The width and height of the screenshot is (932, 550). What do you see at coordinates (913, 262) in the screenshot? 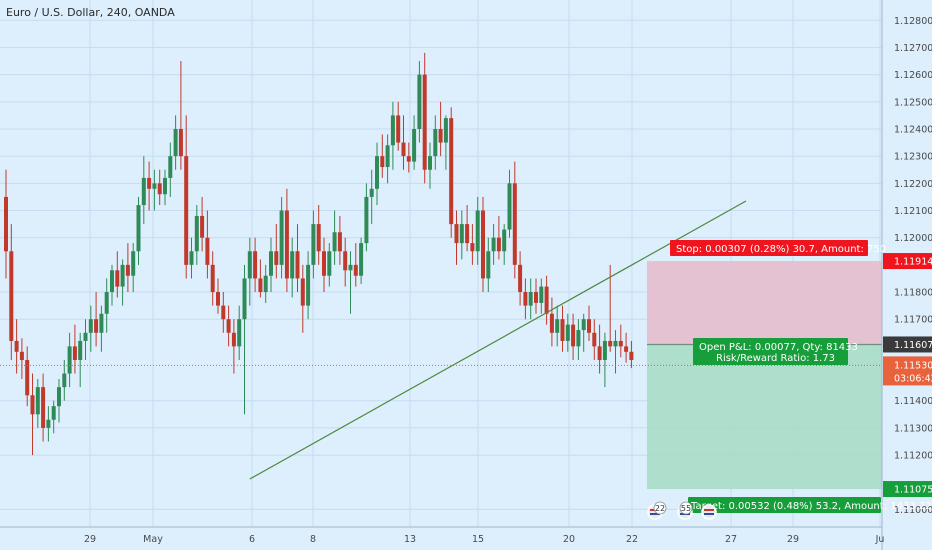
I see `stop-price-marker-text: 1.11914` at bounding box center [913, 262].